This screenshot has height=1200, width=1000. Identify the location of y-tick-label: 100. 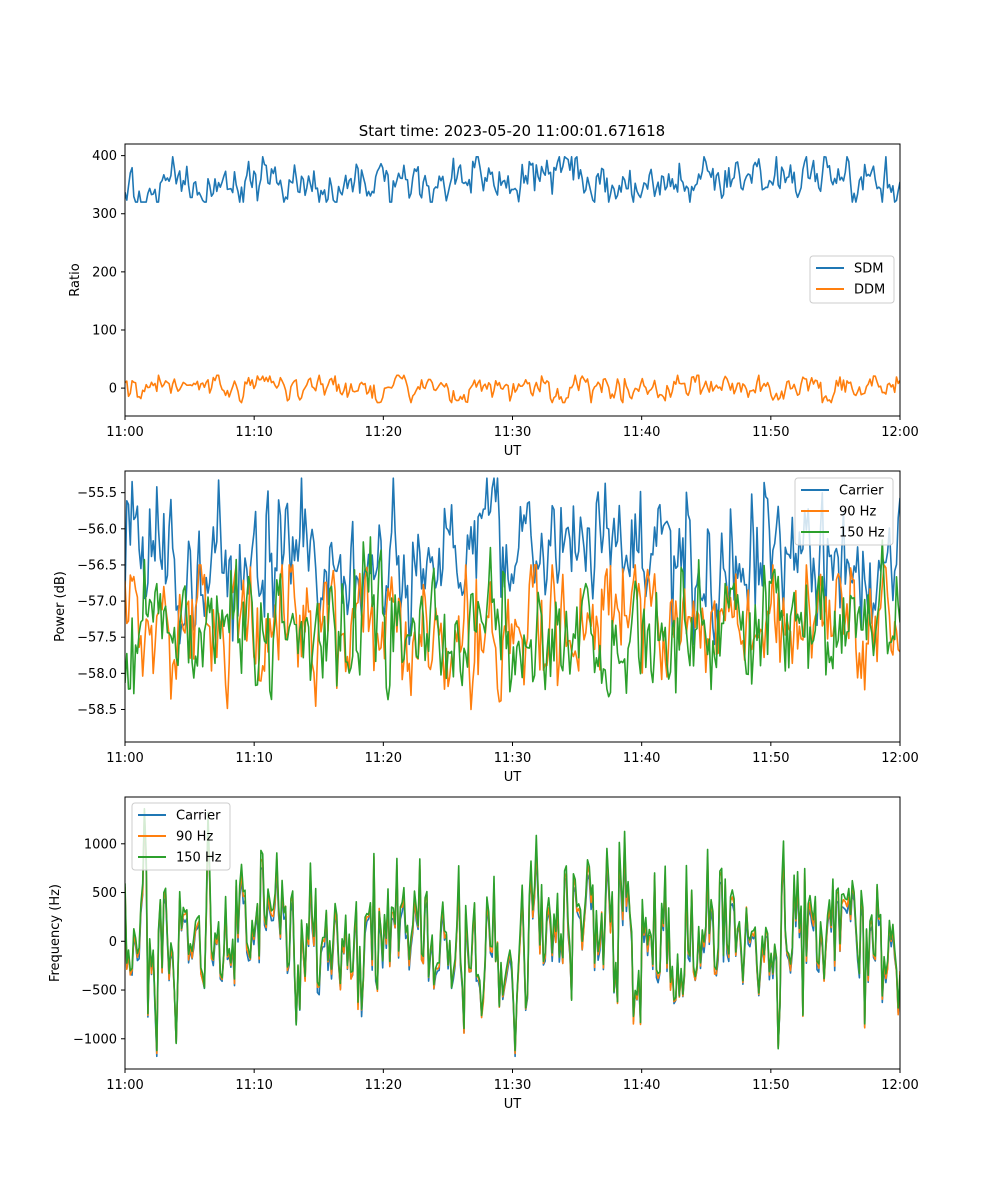
(104, 330).